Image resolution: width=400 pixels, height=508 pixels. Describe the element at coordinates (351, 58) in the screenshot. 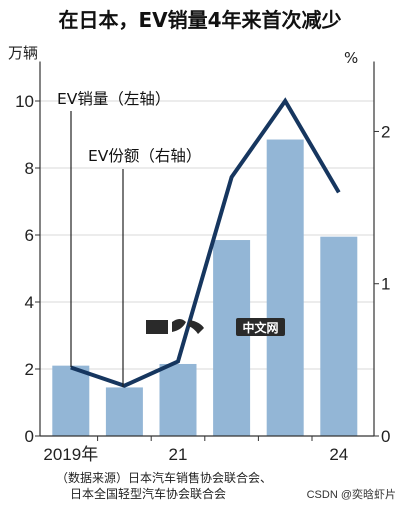

I see `right-axis-unit: %` at that location.